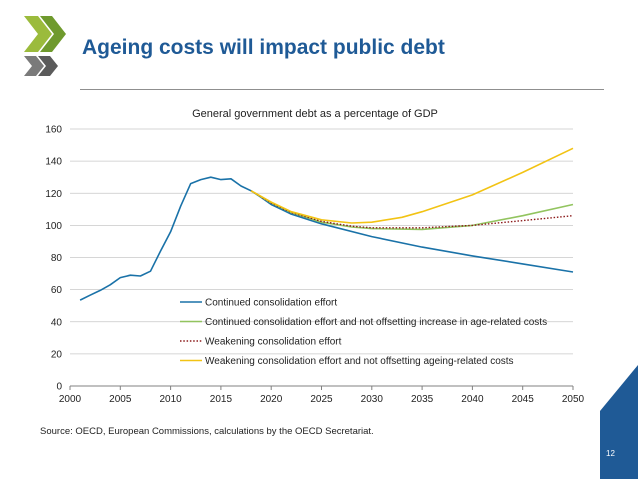 This screenshot has width=638, height=479. What do you see at coordinates (523, 399) in the screenshot?
I see `x-tick-label: 2045` at bounding box center [523, 399].